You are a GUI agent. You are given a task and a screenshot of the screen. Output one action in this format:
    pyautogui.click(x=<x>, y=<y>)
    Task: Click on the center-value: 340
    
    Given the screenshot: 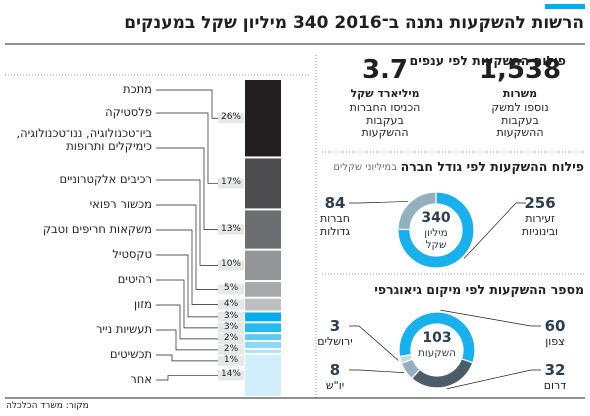 What is the action you would take?
    pyautogui.click(x=436, y=218)
    